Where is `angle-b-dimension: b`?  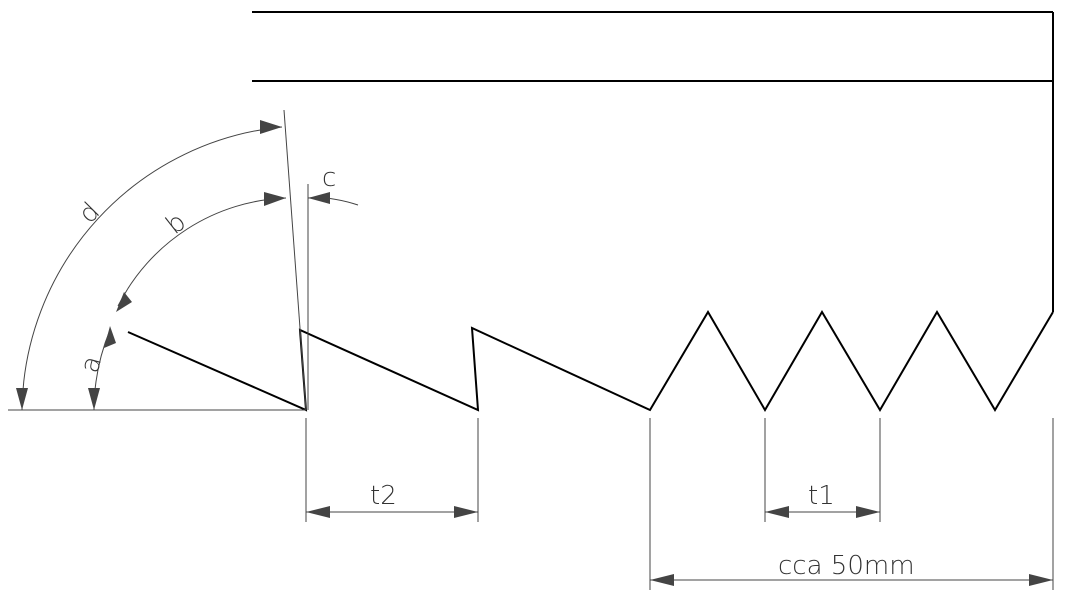
angle-b-dimension: b is located at coordinates (201, 252).